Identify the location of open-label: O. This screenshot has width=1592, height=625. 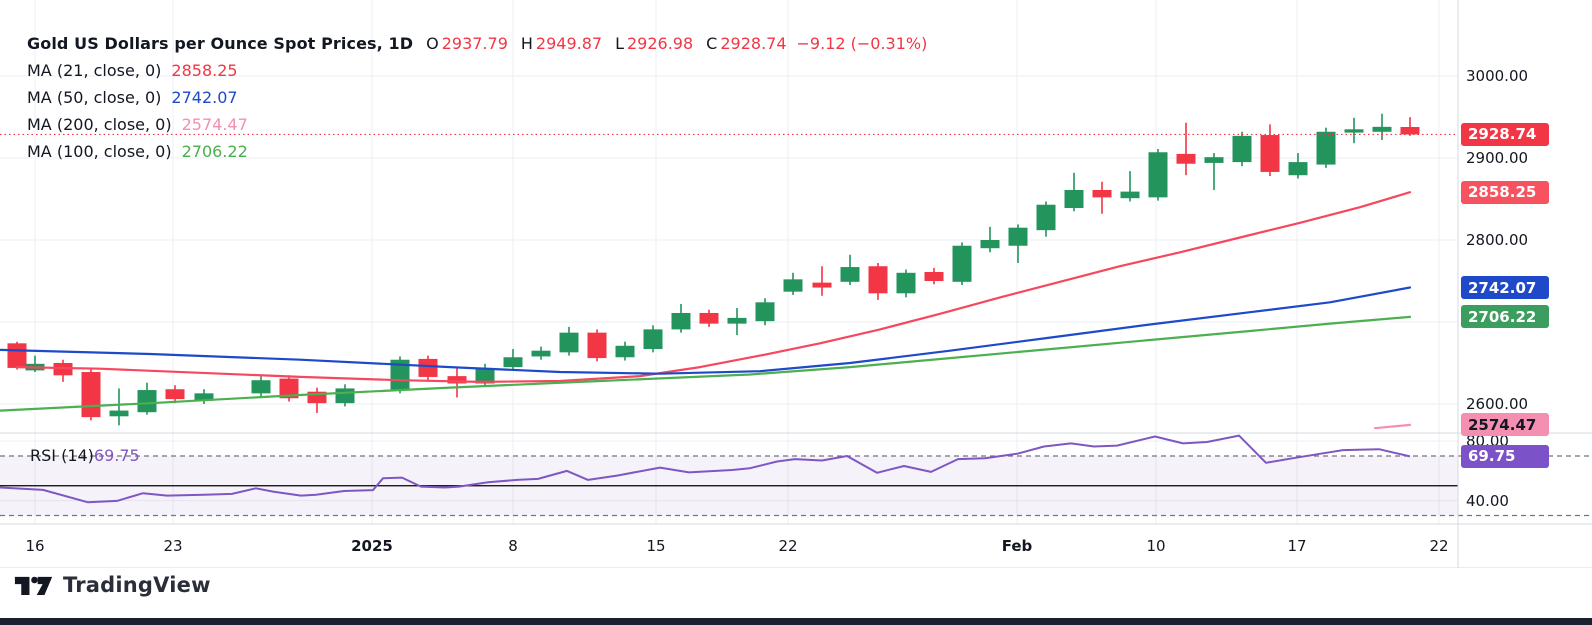
(432, 43).